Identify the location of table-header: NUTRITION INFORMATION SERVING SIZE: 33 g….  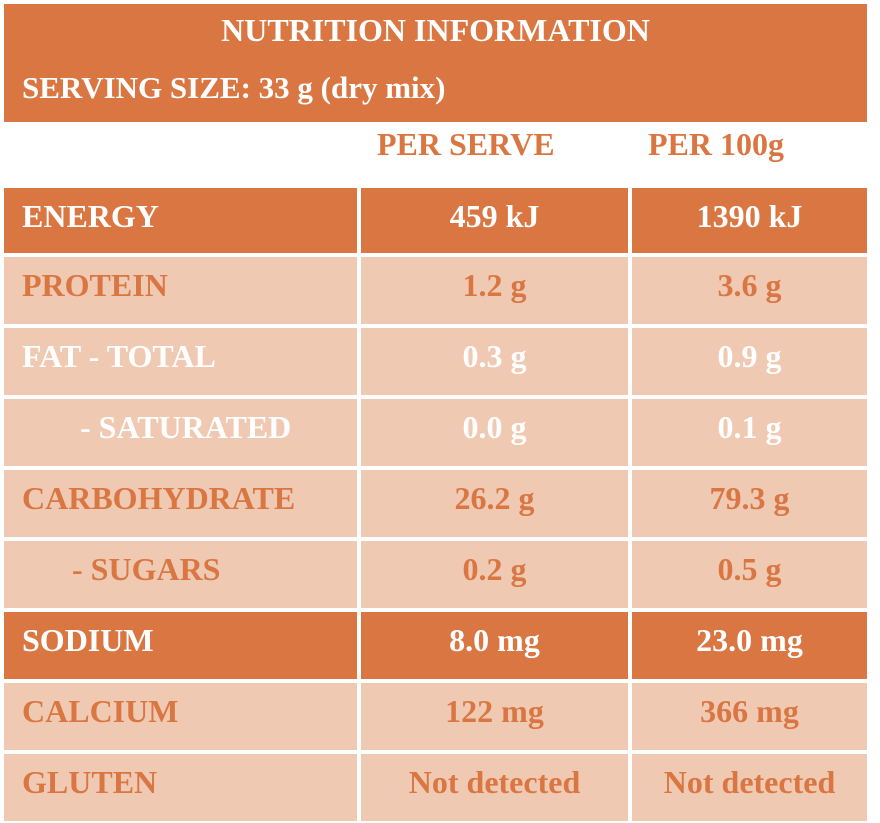
(435, 63).